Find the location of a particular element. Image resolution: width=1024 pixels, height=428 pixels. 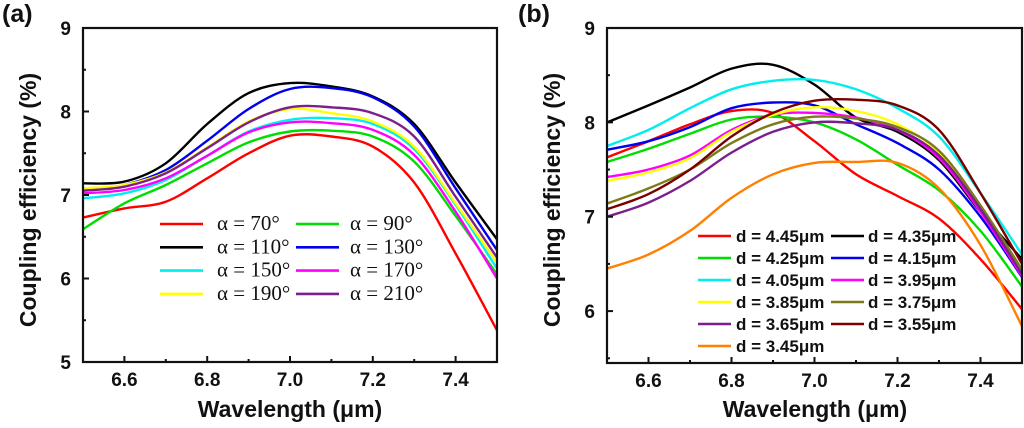

panel-b-label: (b) is located at coordinates (534, 14).